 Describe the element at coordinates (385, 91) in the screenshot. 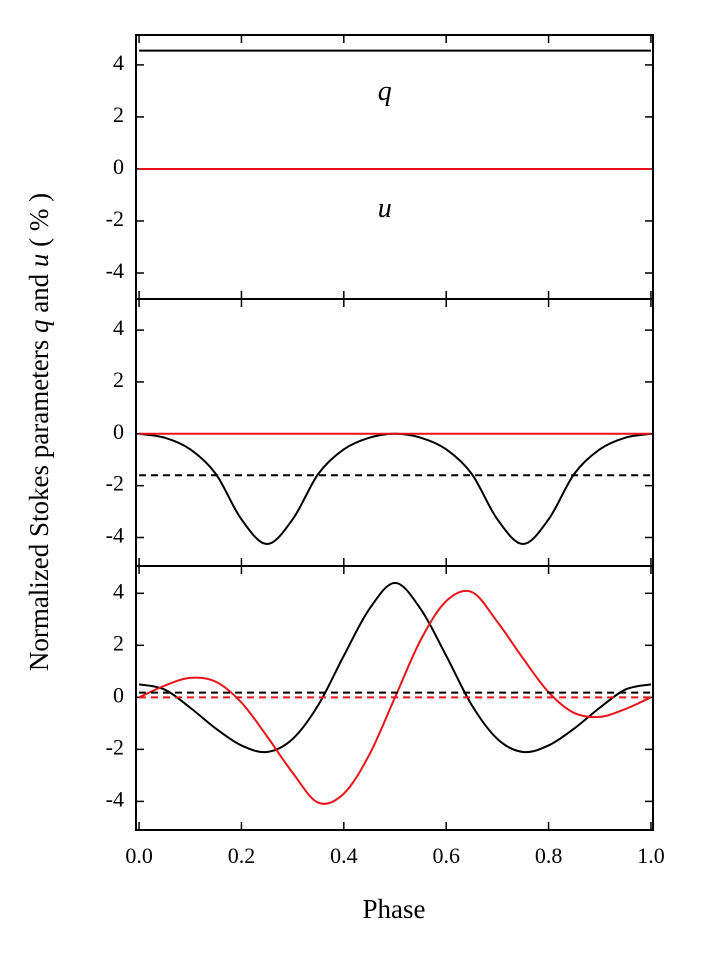

I see `annotation: q` at that location.